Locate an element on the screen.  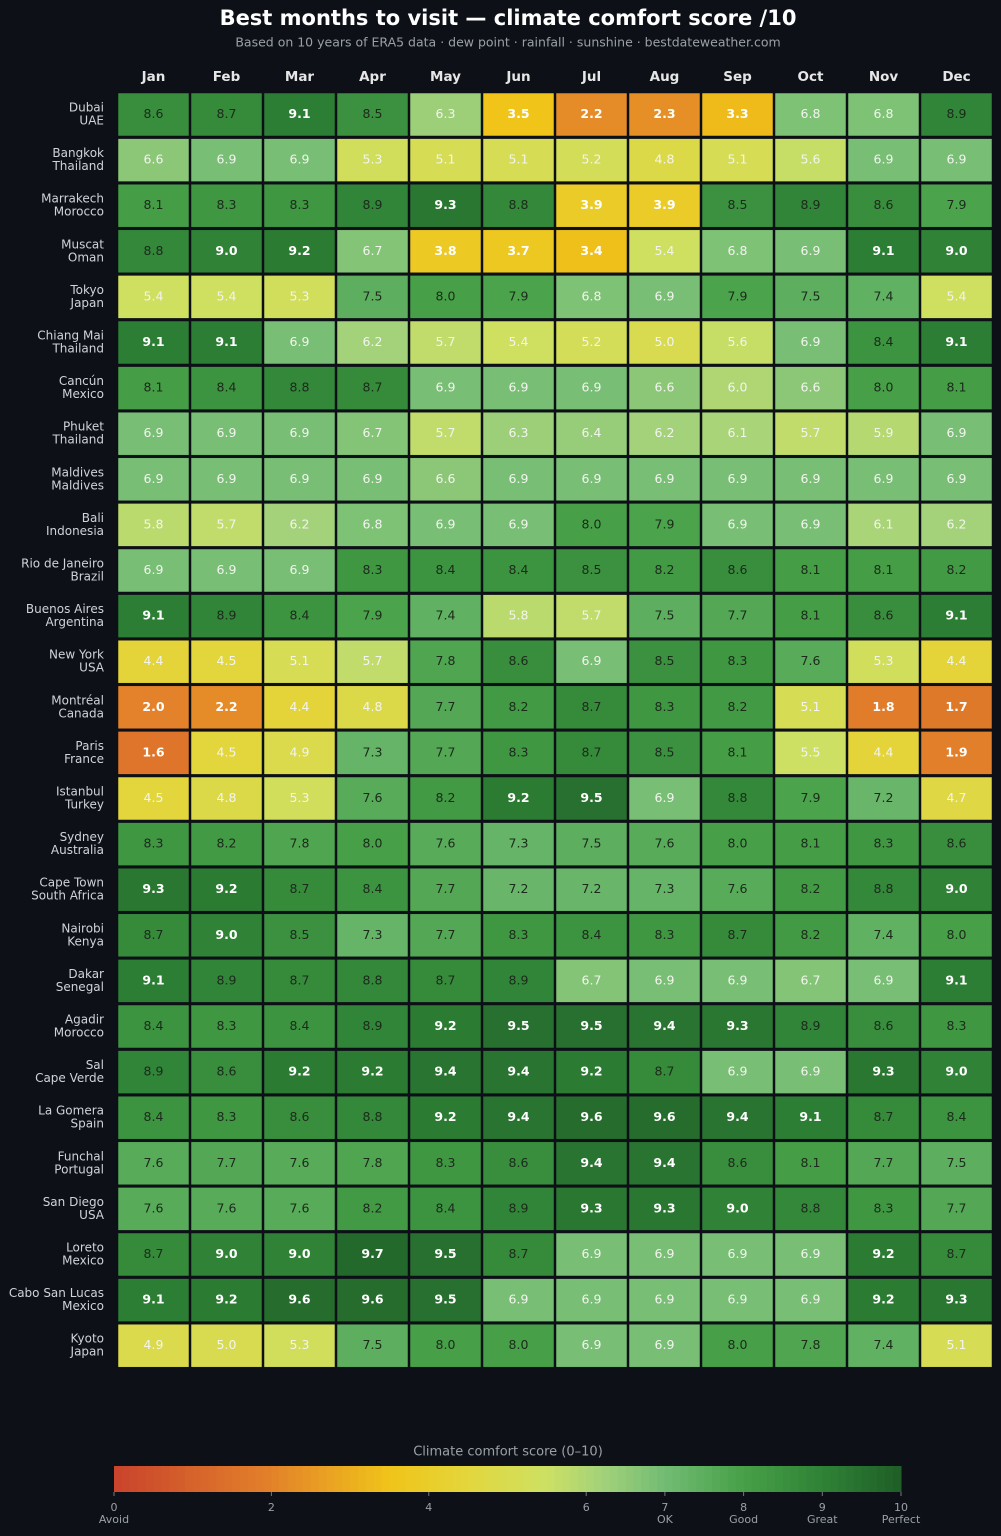
row-city: Paris is located at coordinates (89, 746).